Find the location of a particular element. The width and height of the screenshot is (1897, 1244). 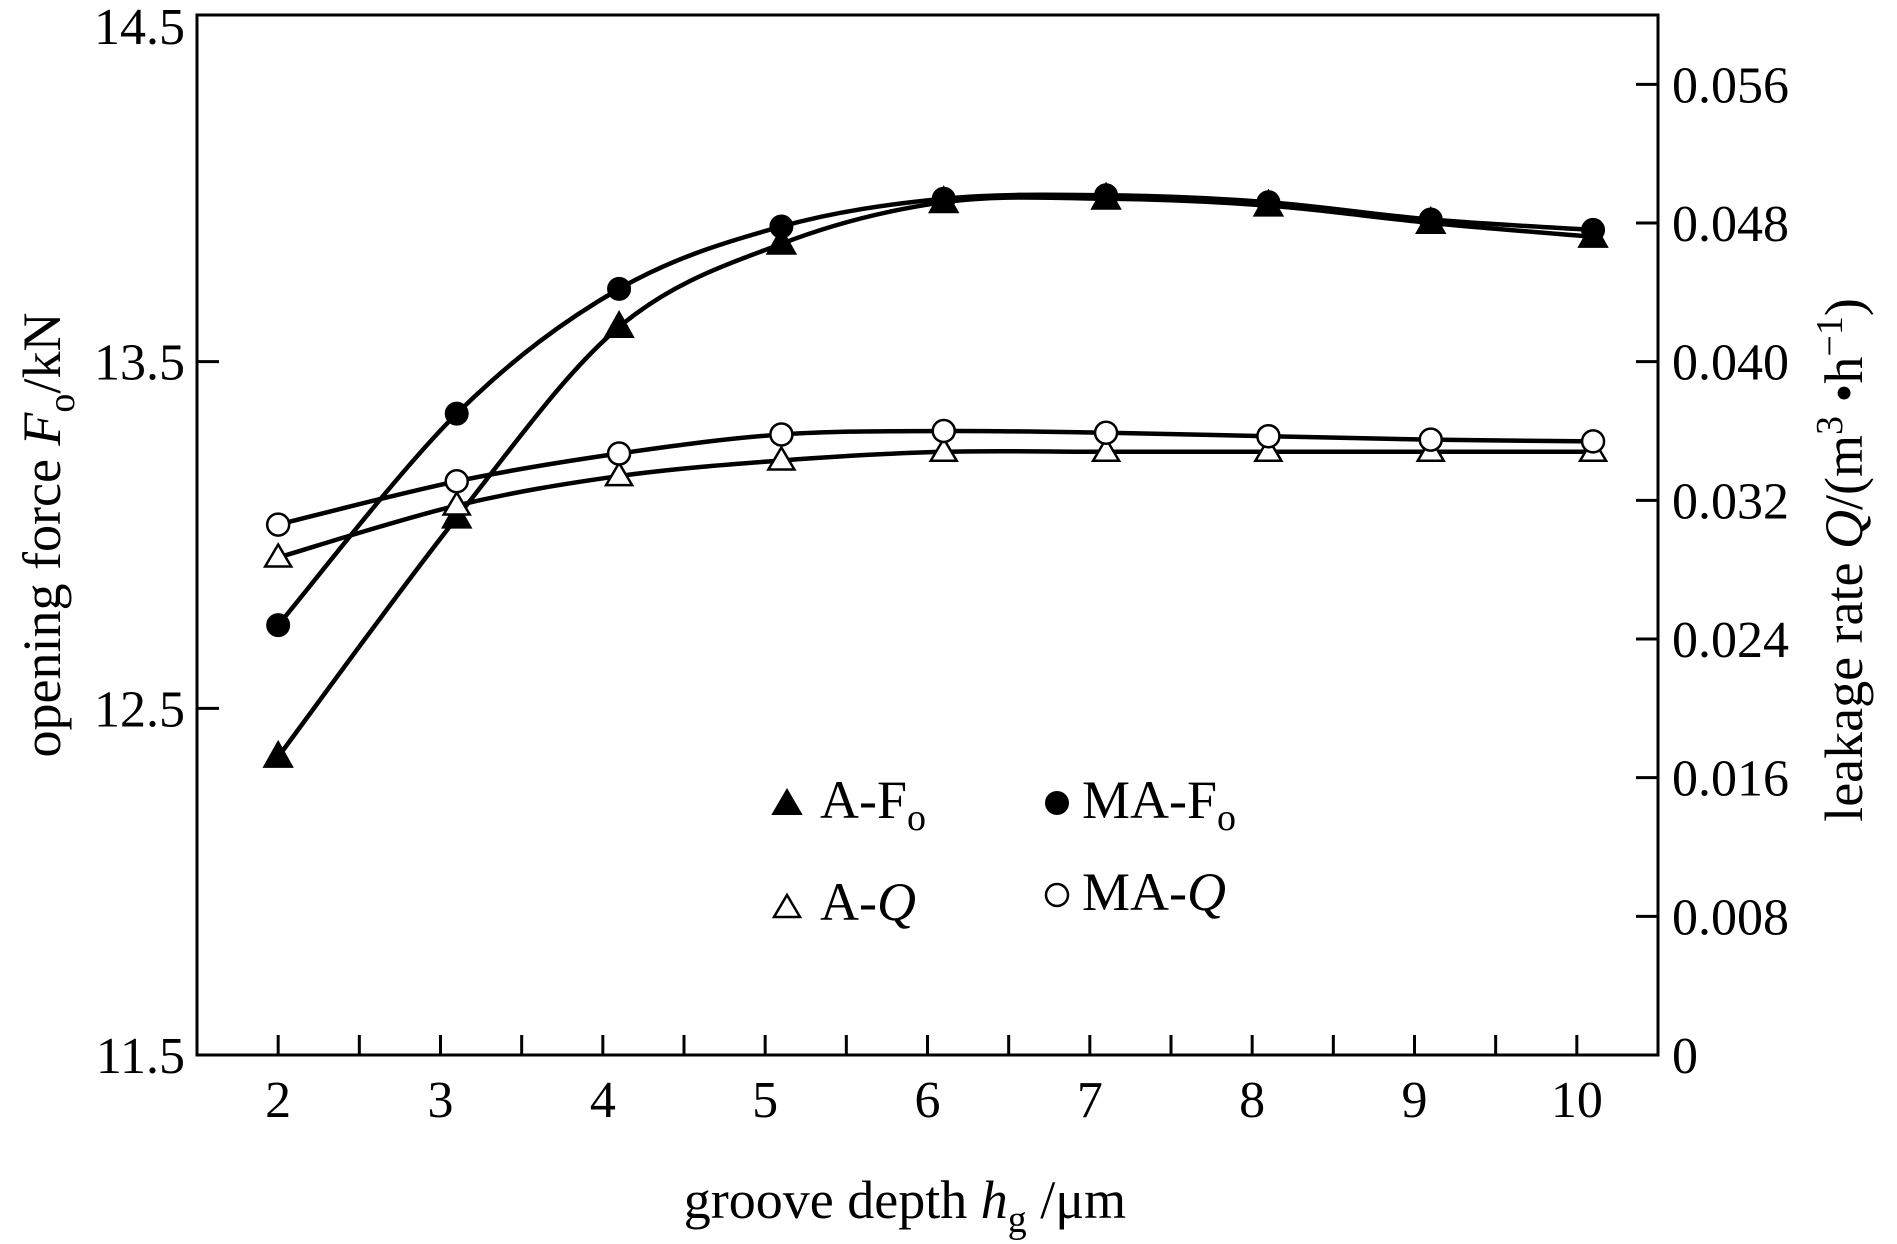

x-tick-label: 10 is located at coordinates (1577, 1100).